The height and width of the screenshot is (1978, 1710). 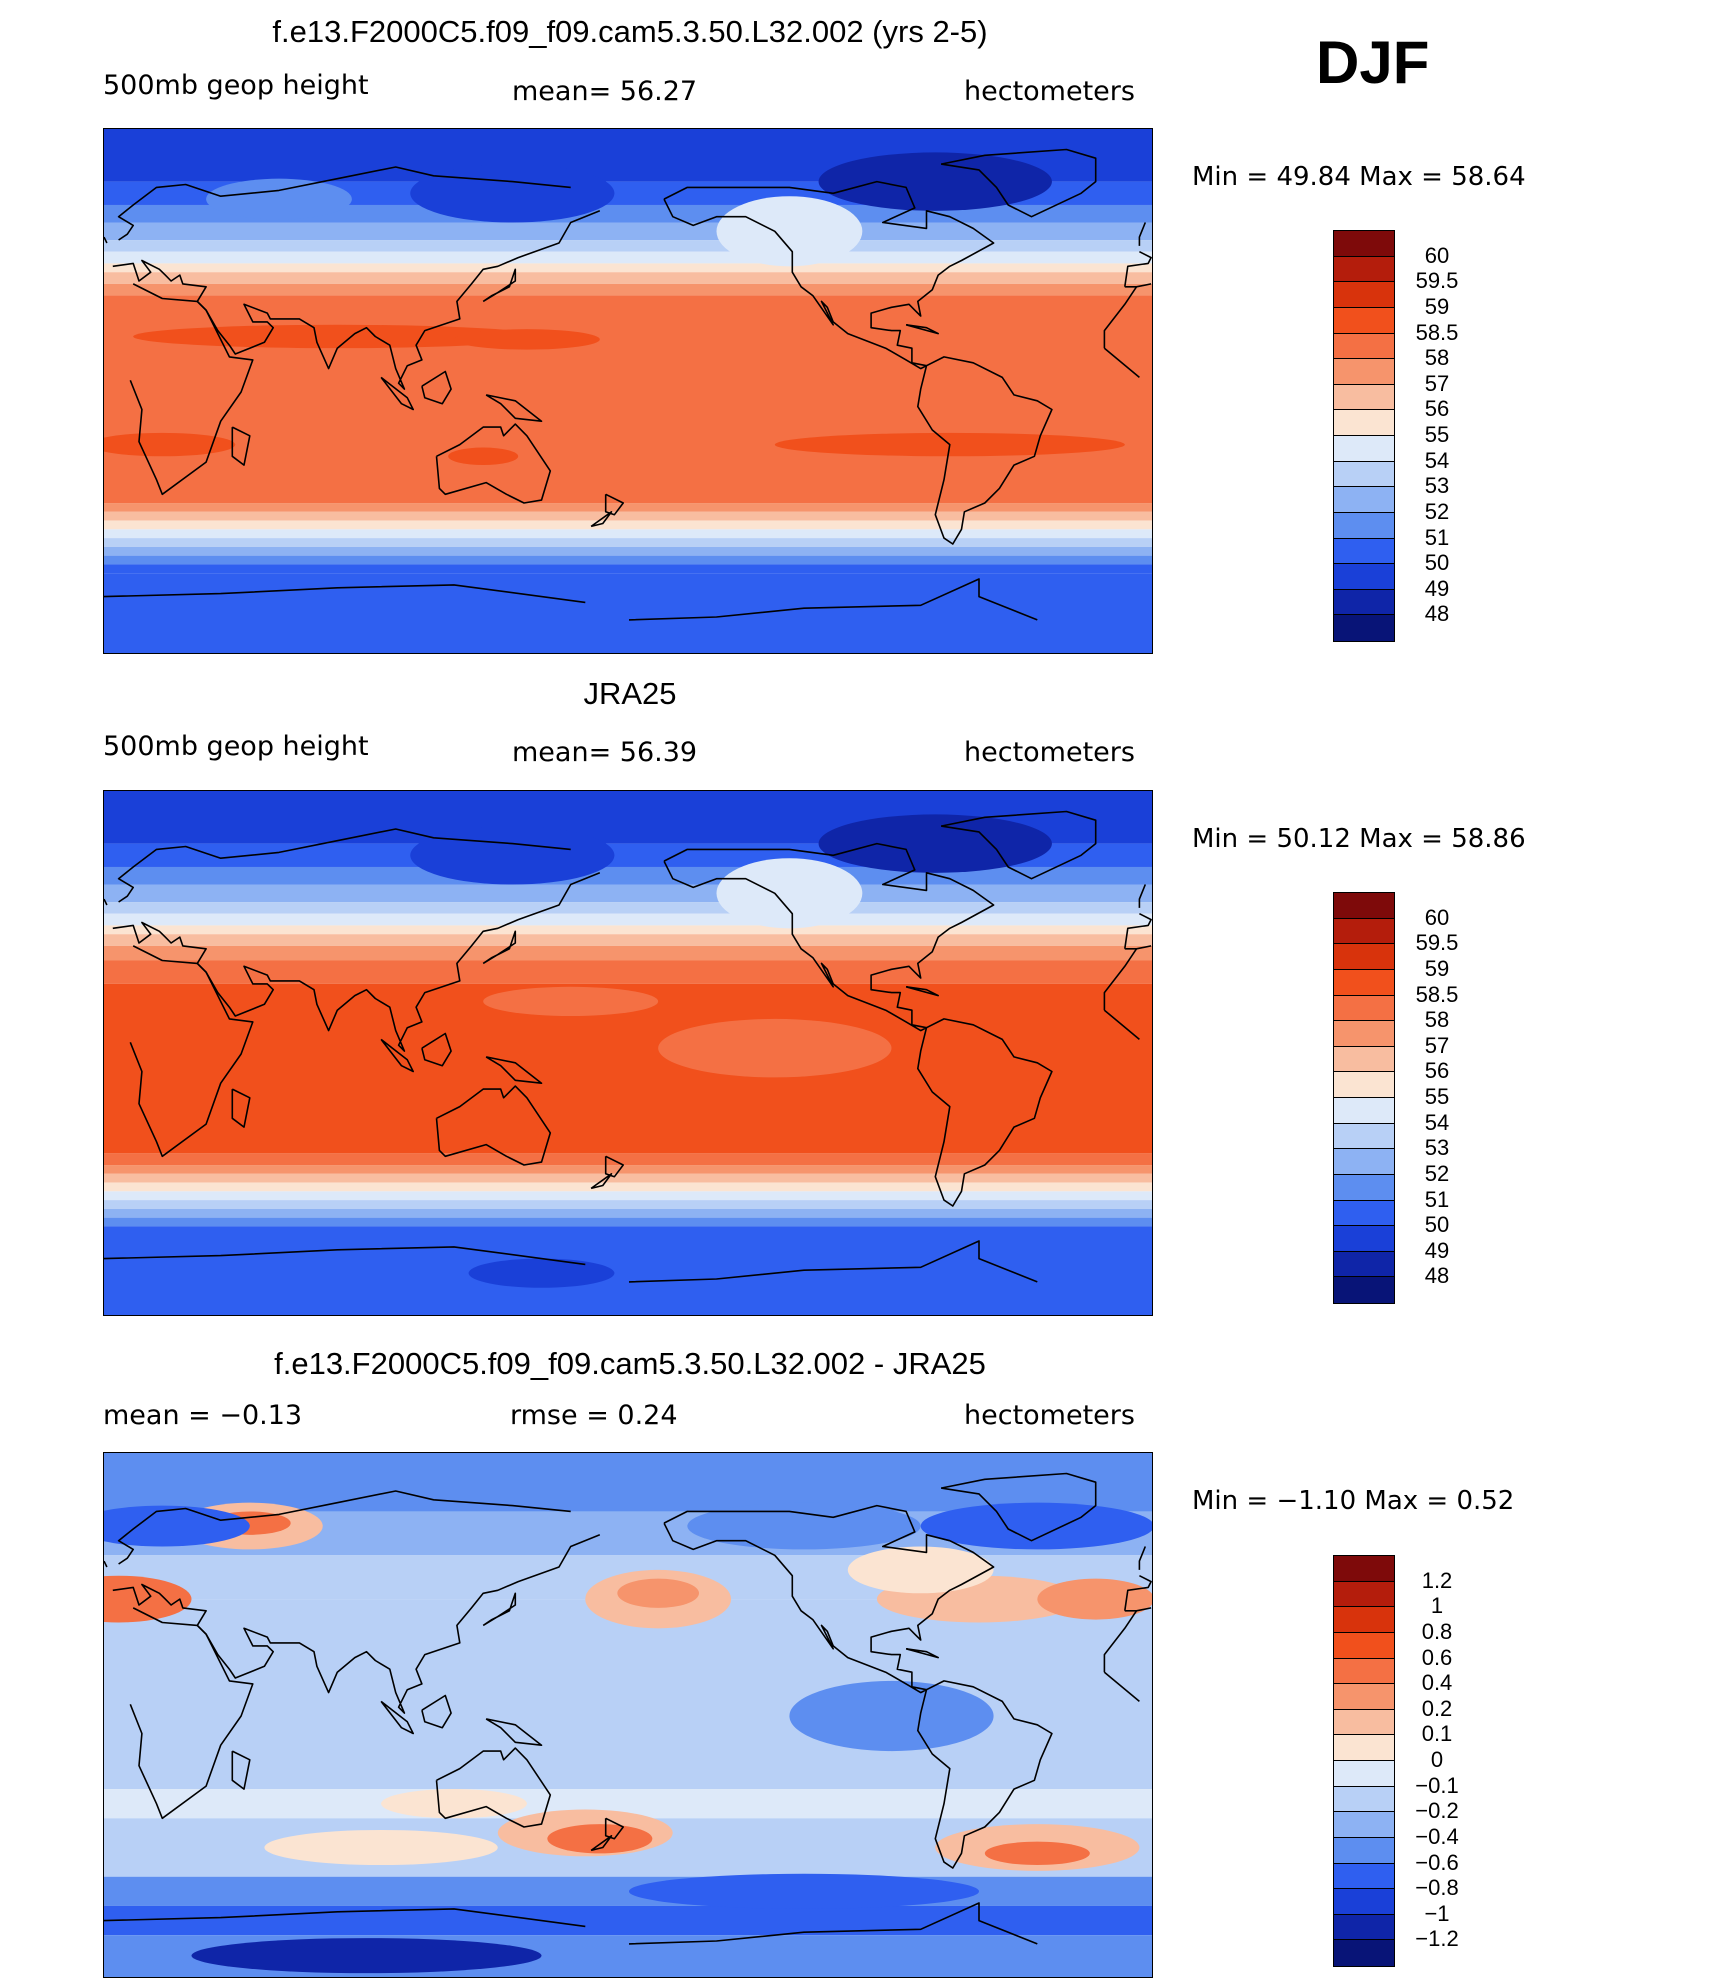 I want to click on panel1-colorbar-tick-label: 48, so click(x=1437, y=614).